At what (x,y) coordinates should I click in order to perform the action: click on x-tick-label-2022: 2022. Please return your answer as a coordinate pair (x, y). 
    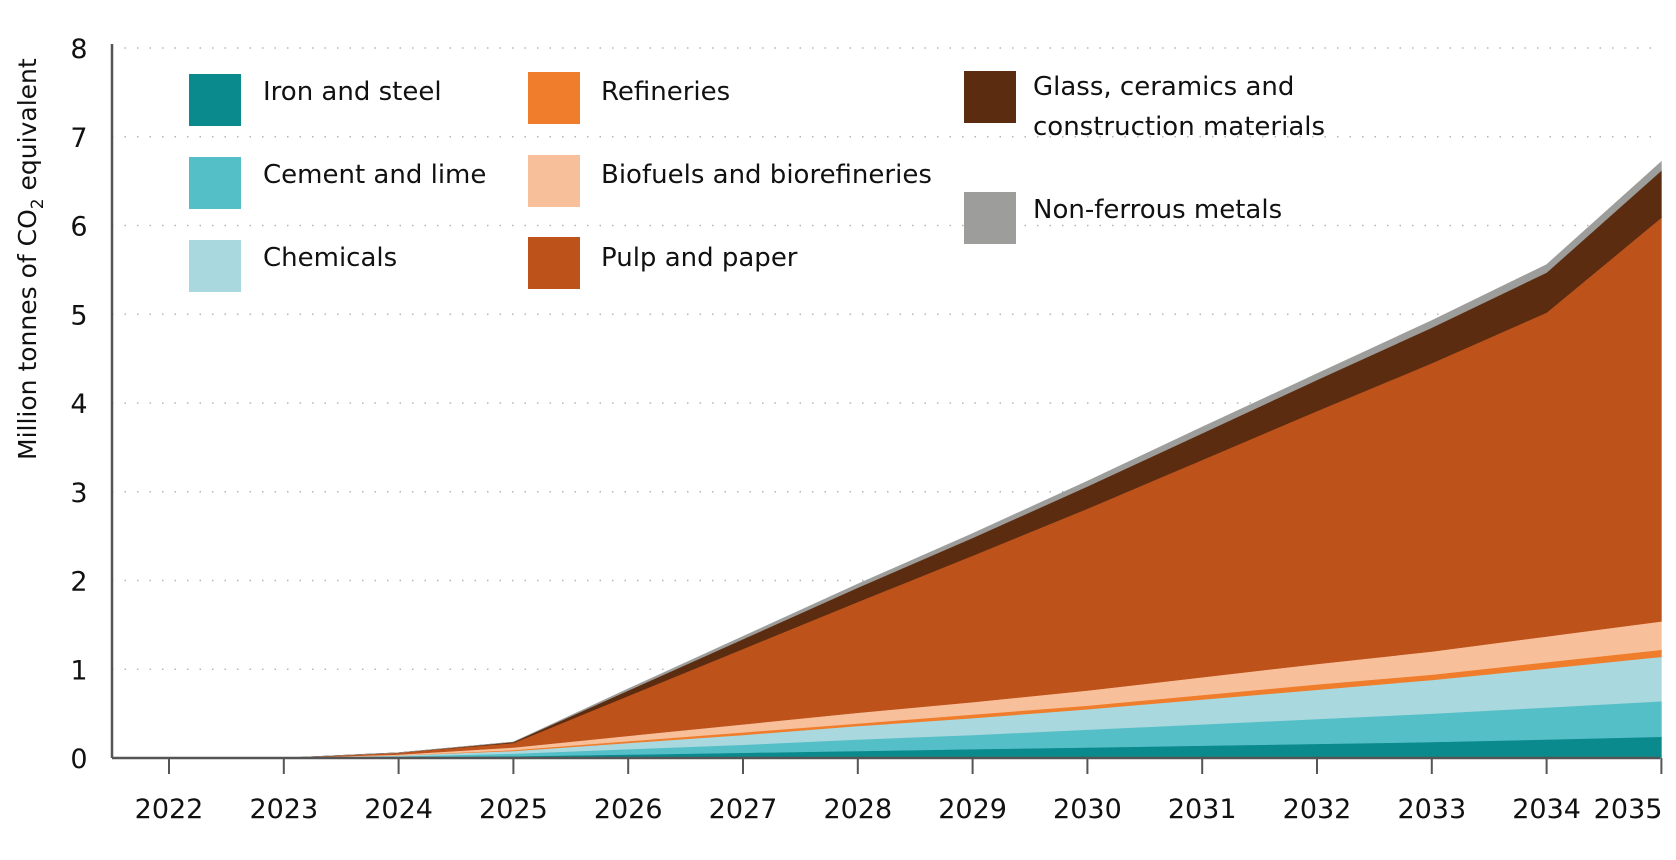
    Looking at the image, I should click on (169, 809).